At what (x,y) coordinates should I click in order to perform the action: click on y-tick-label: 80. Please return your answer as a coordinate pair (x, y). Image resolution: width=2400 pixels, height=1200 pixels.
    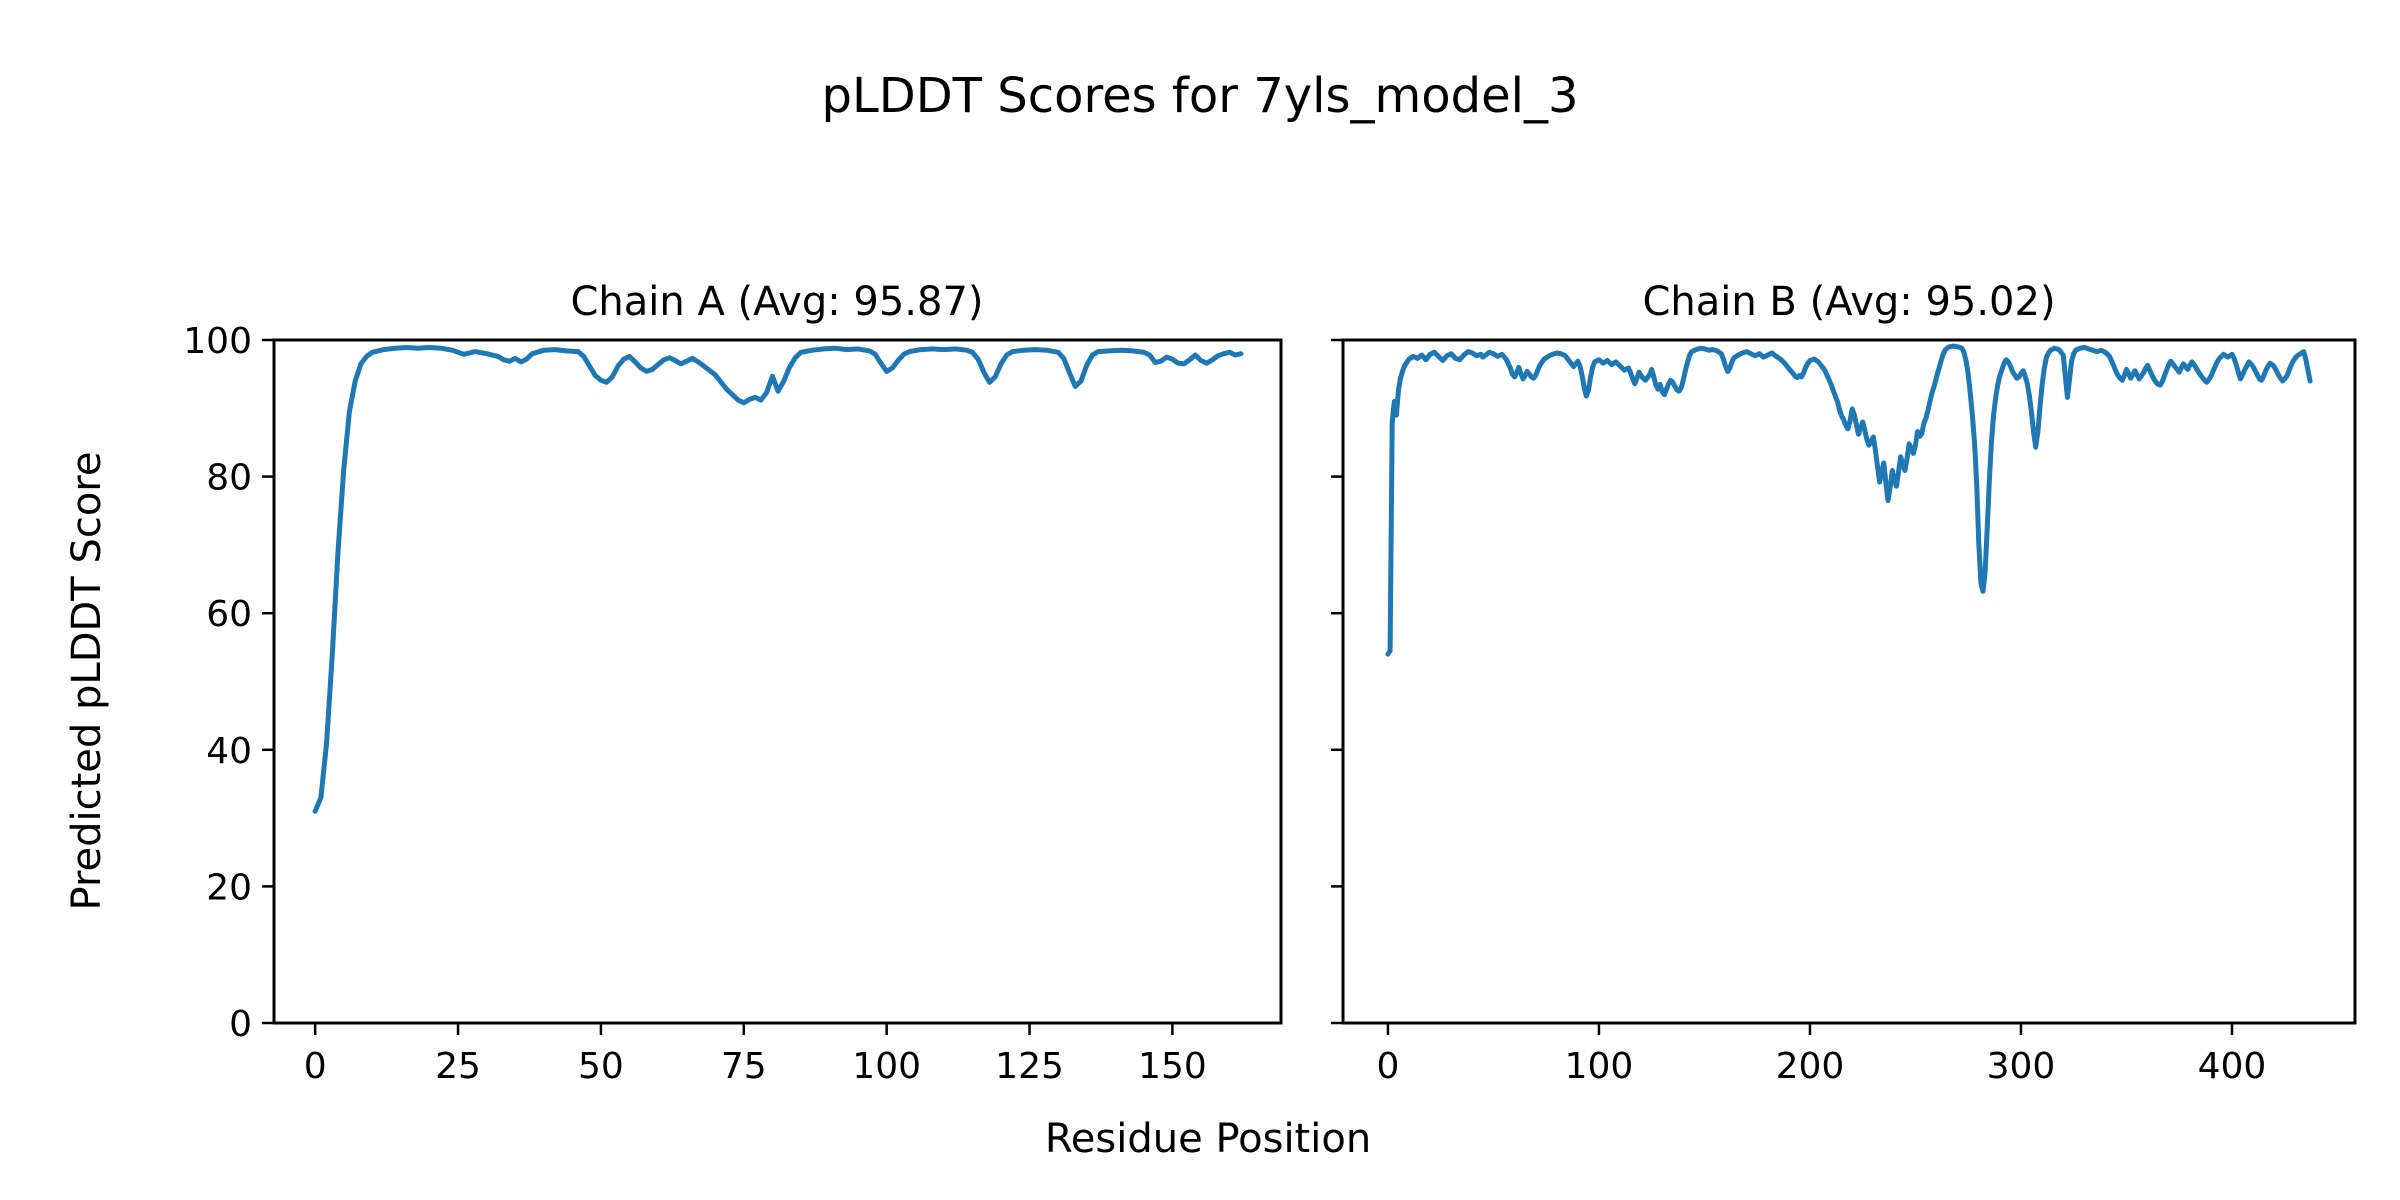
    Looking at the image, I should click on (229, 478).